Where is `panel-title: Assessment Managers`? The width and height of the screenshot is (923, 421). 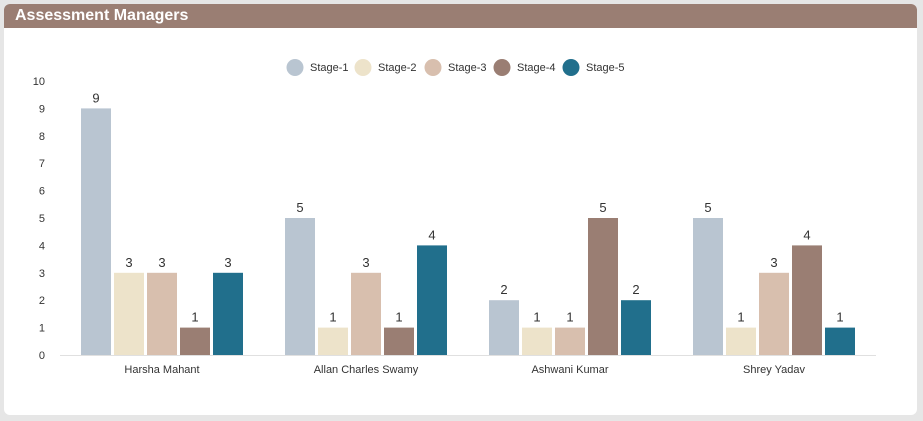 panel-title: Assessment Managers is located at coordinates (460, 16).